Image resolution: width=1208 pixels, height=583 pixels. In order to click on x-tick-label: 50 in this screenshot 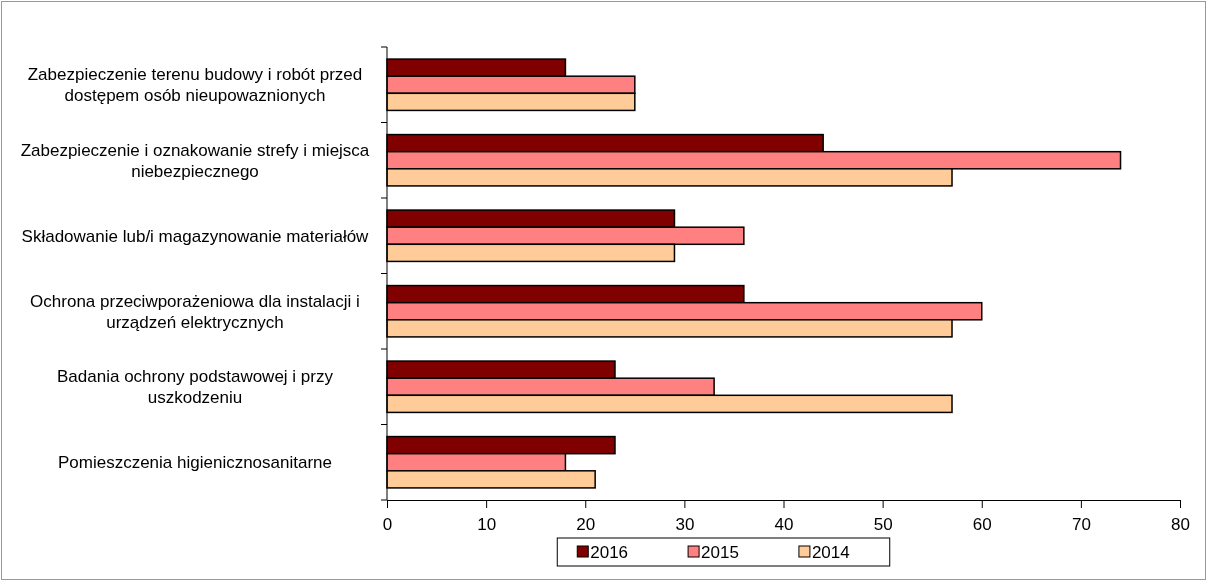, I will do `click(883, 524)`.